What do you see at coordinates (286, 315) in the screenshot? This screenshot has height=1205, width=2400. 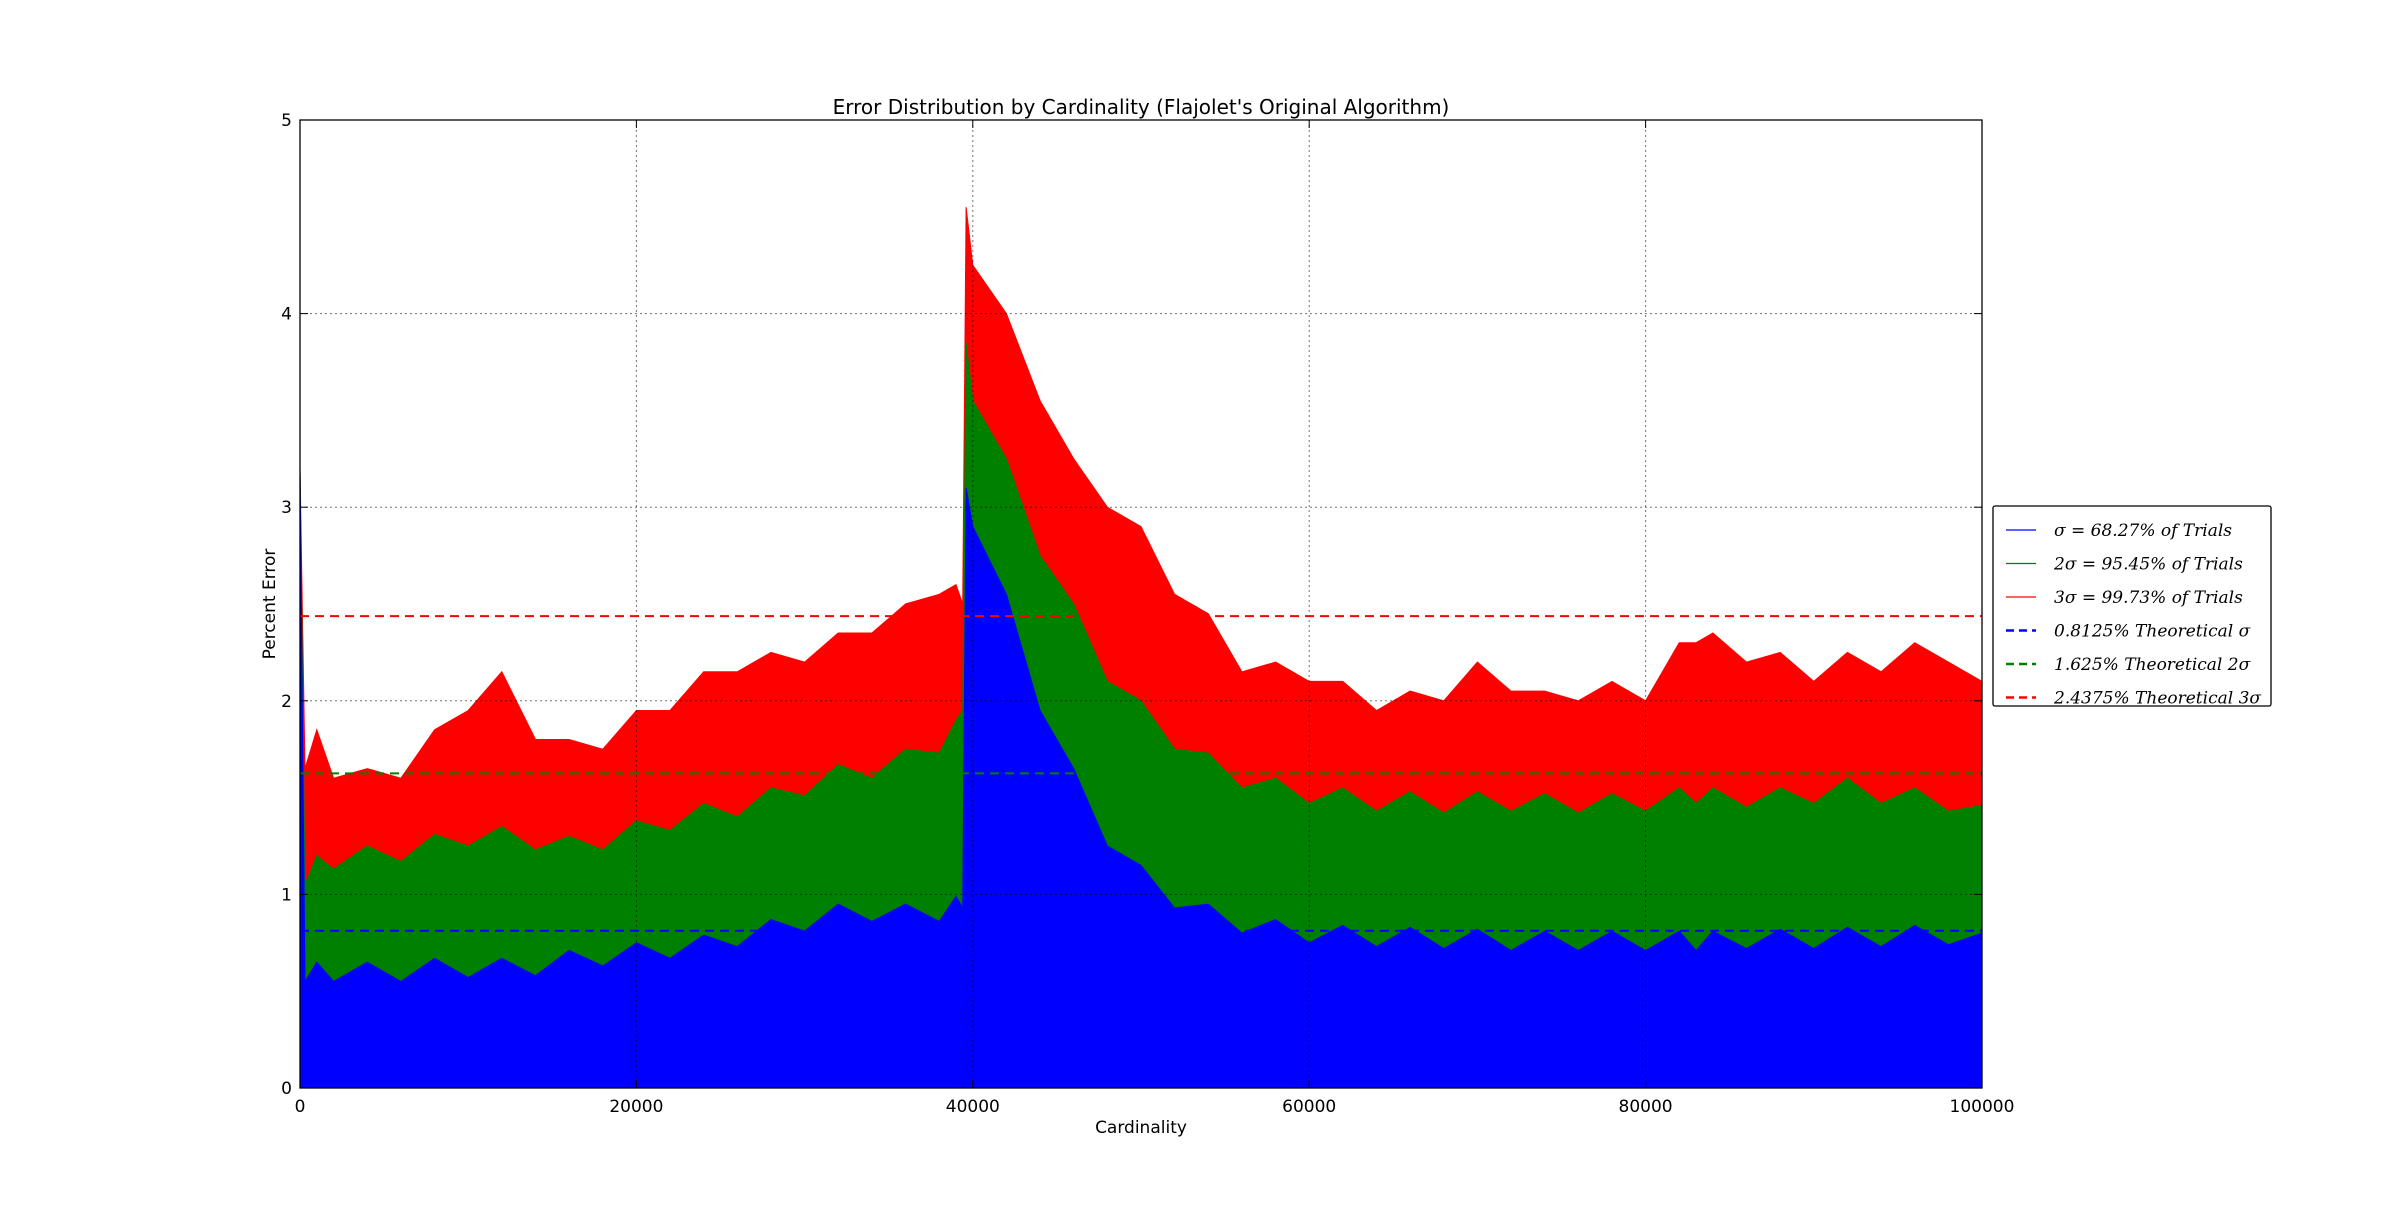 I see `y-tick-label: 4` at bounding box center [286, 315].